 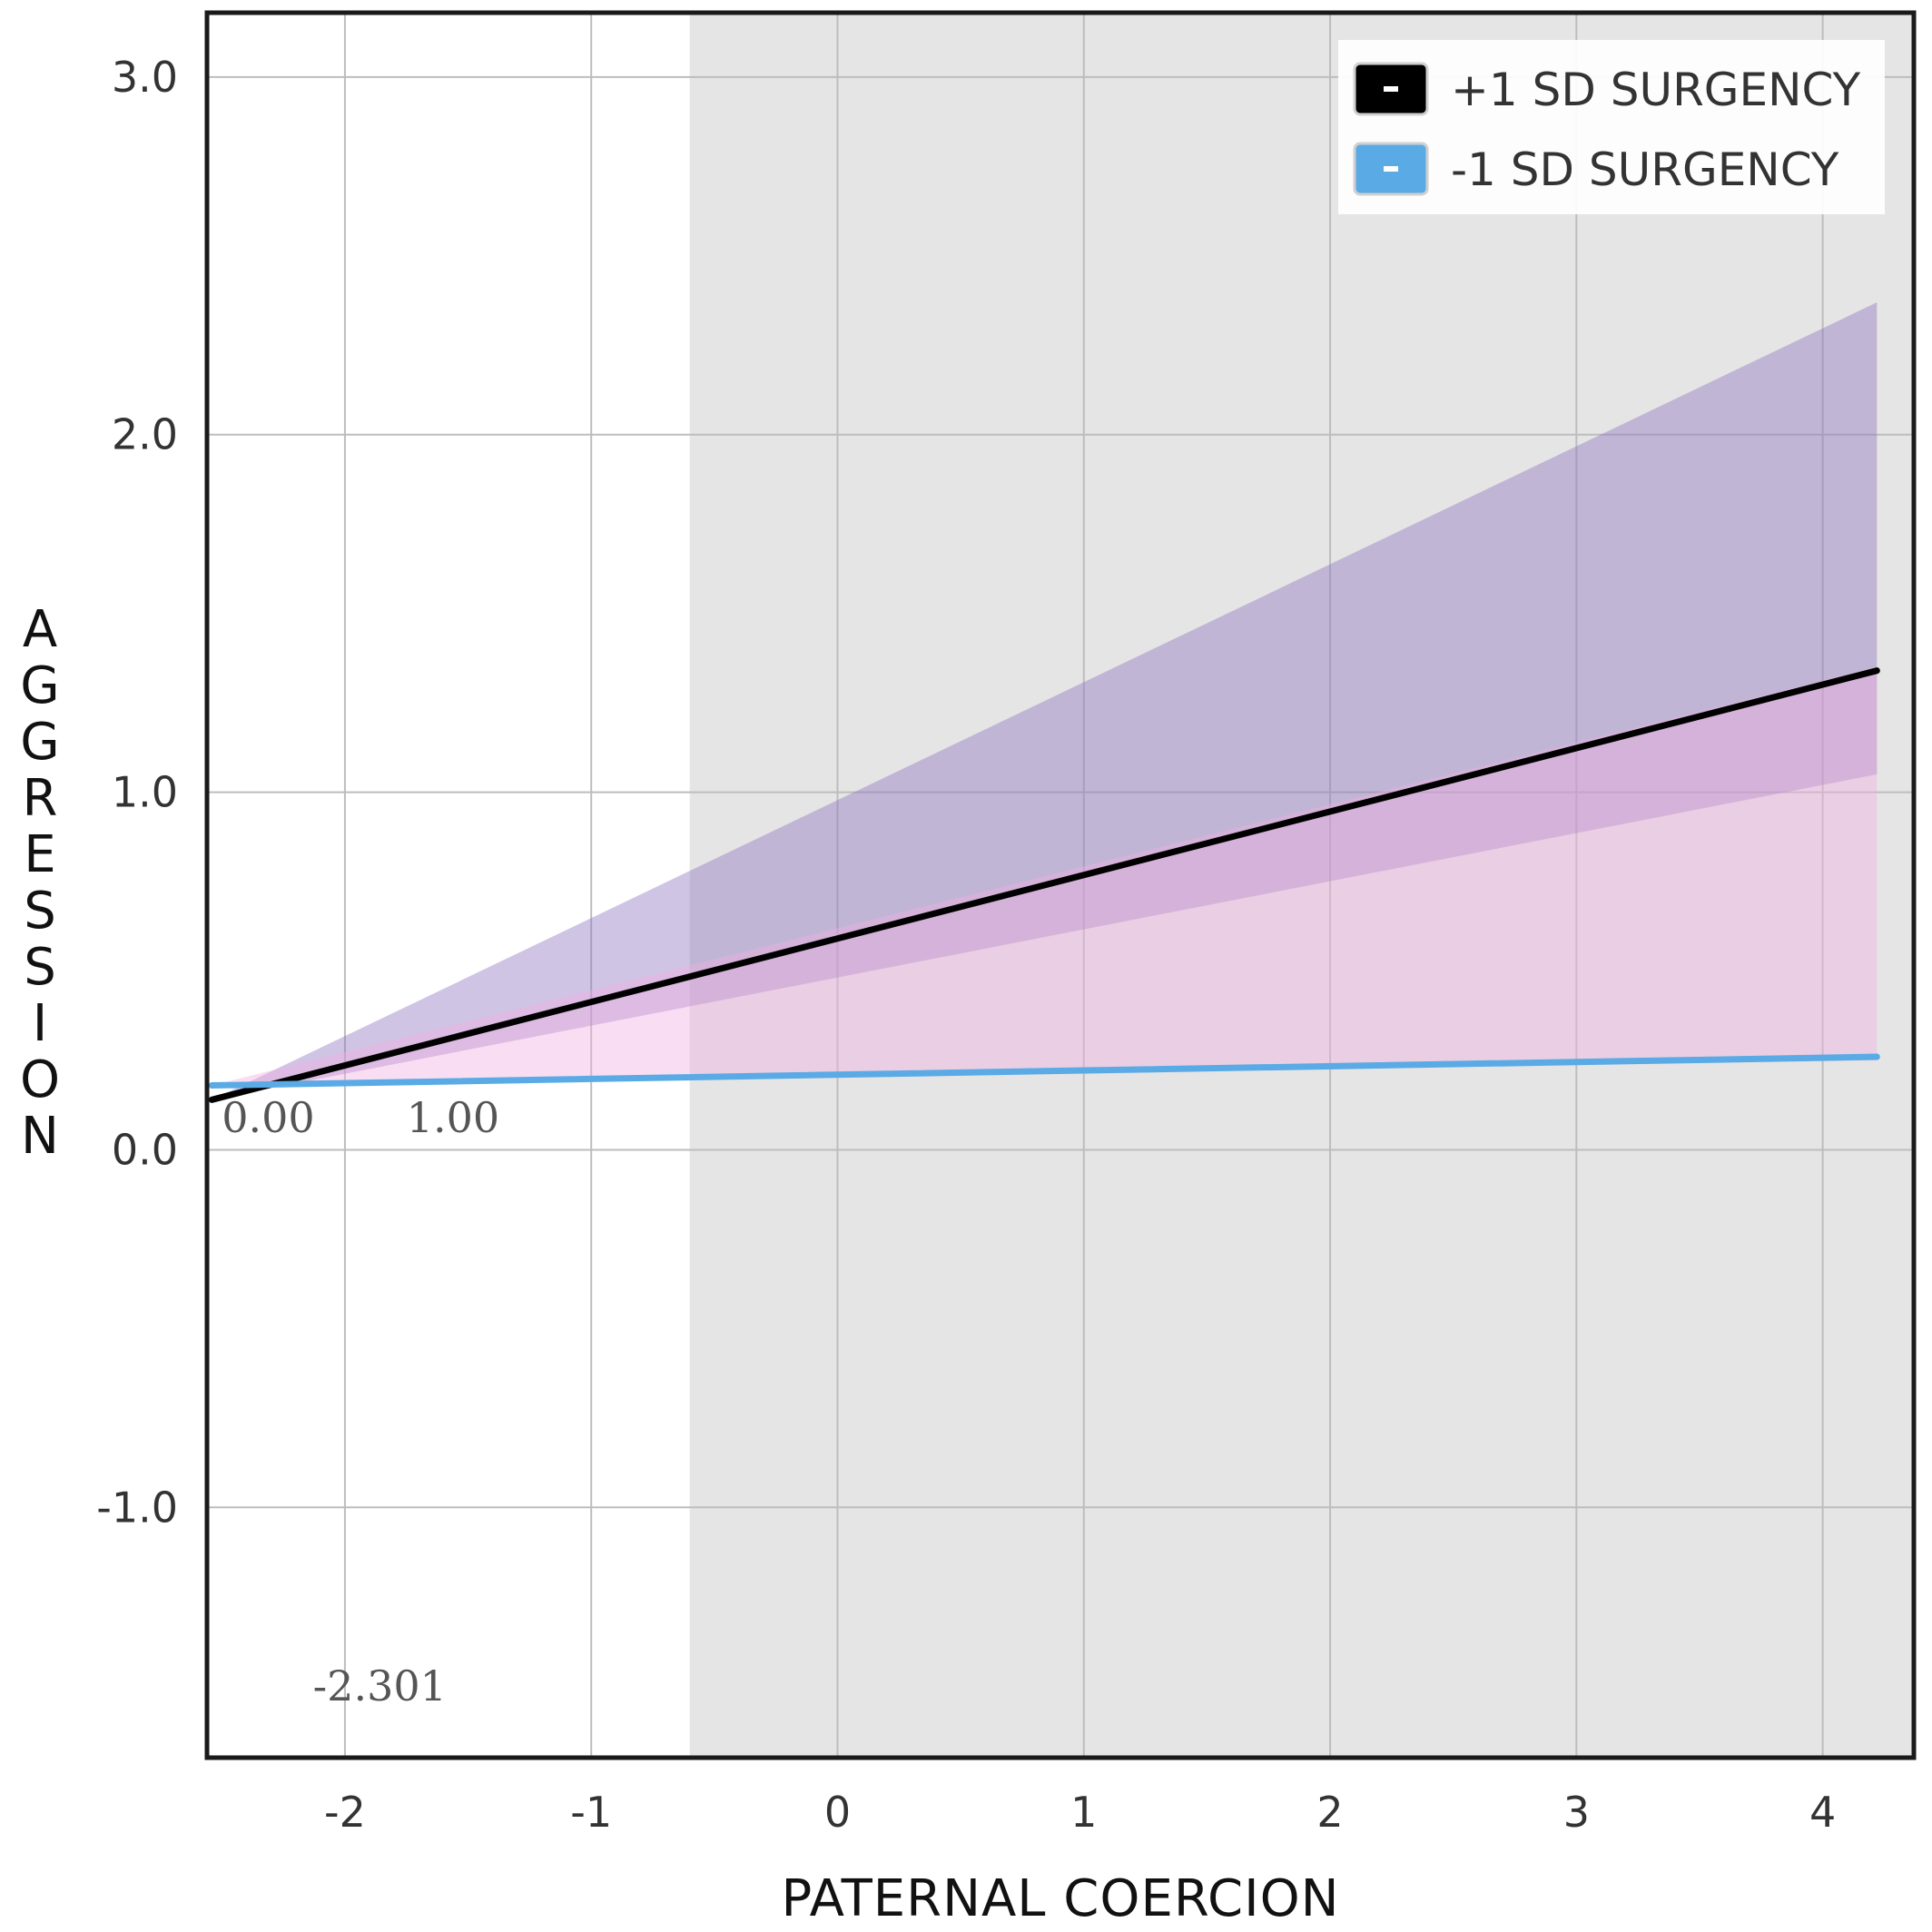 I want to click on x-tick-label: 3, so click(x=1577, y=1813).